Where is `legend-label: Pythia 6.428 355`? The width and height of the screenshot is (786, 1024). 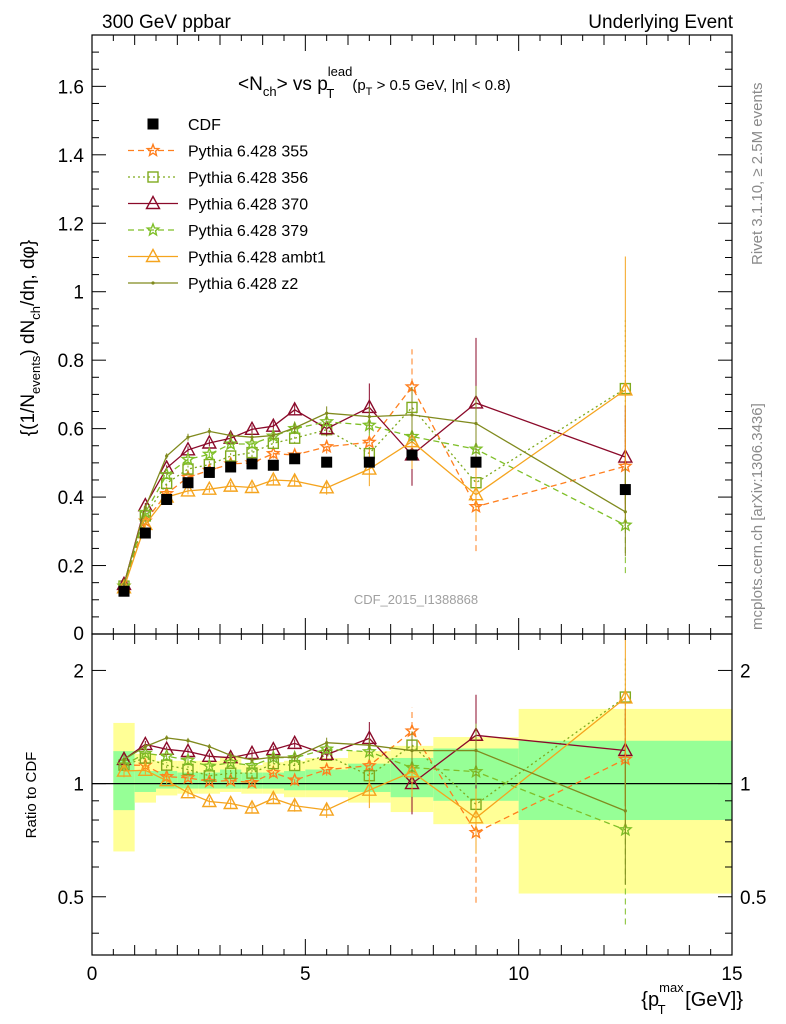 legend-label: Pythia 6.428 355 is located at coordinates (248, 152).